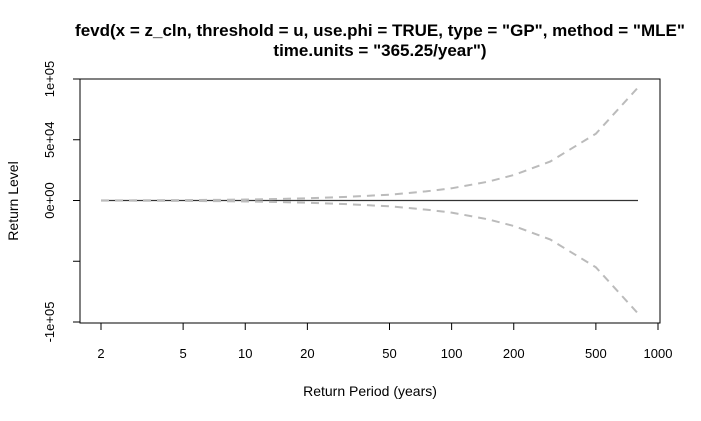 This screenshot has height=421, width=701. What do you see at coordinates (514, 353) in the screenshot?
I see `x-tick-label: 200` at bounding box center [514, 353].